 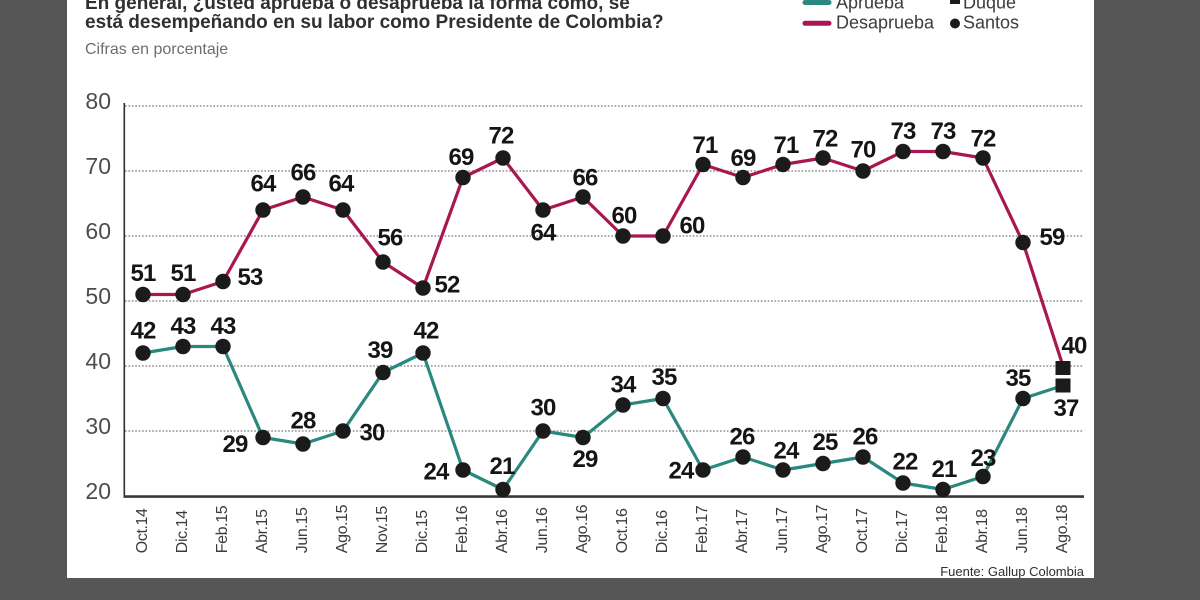 What do you see at coordinates (623, 385) in the screenshot?
I see `svg-text: 34` at bounding box center [623, 385].